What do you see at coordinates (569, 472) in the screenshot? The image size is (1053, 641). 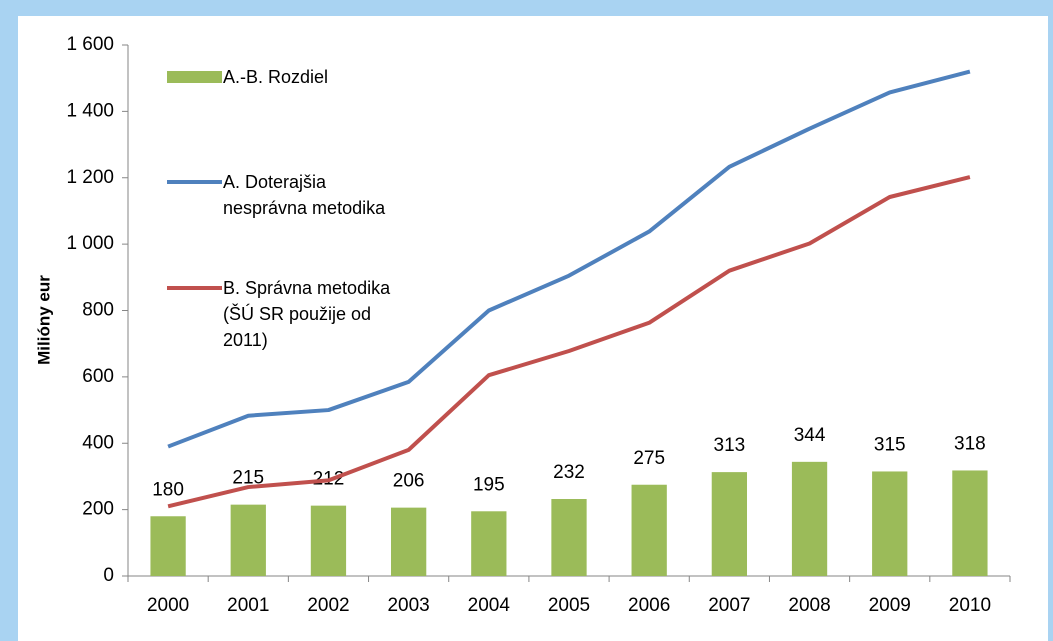 I see `data-label: 232` at bounding box center [569, 472].